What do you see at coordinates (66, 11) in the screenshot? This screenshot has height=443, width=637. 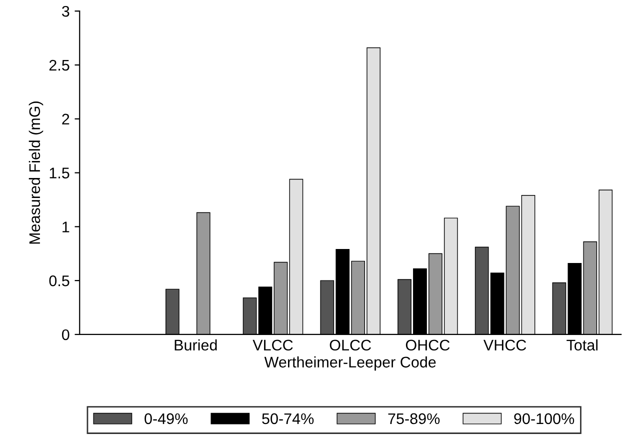 I see `y-tick-label: 3` at bounding box center [66, 11].